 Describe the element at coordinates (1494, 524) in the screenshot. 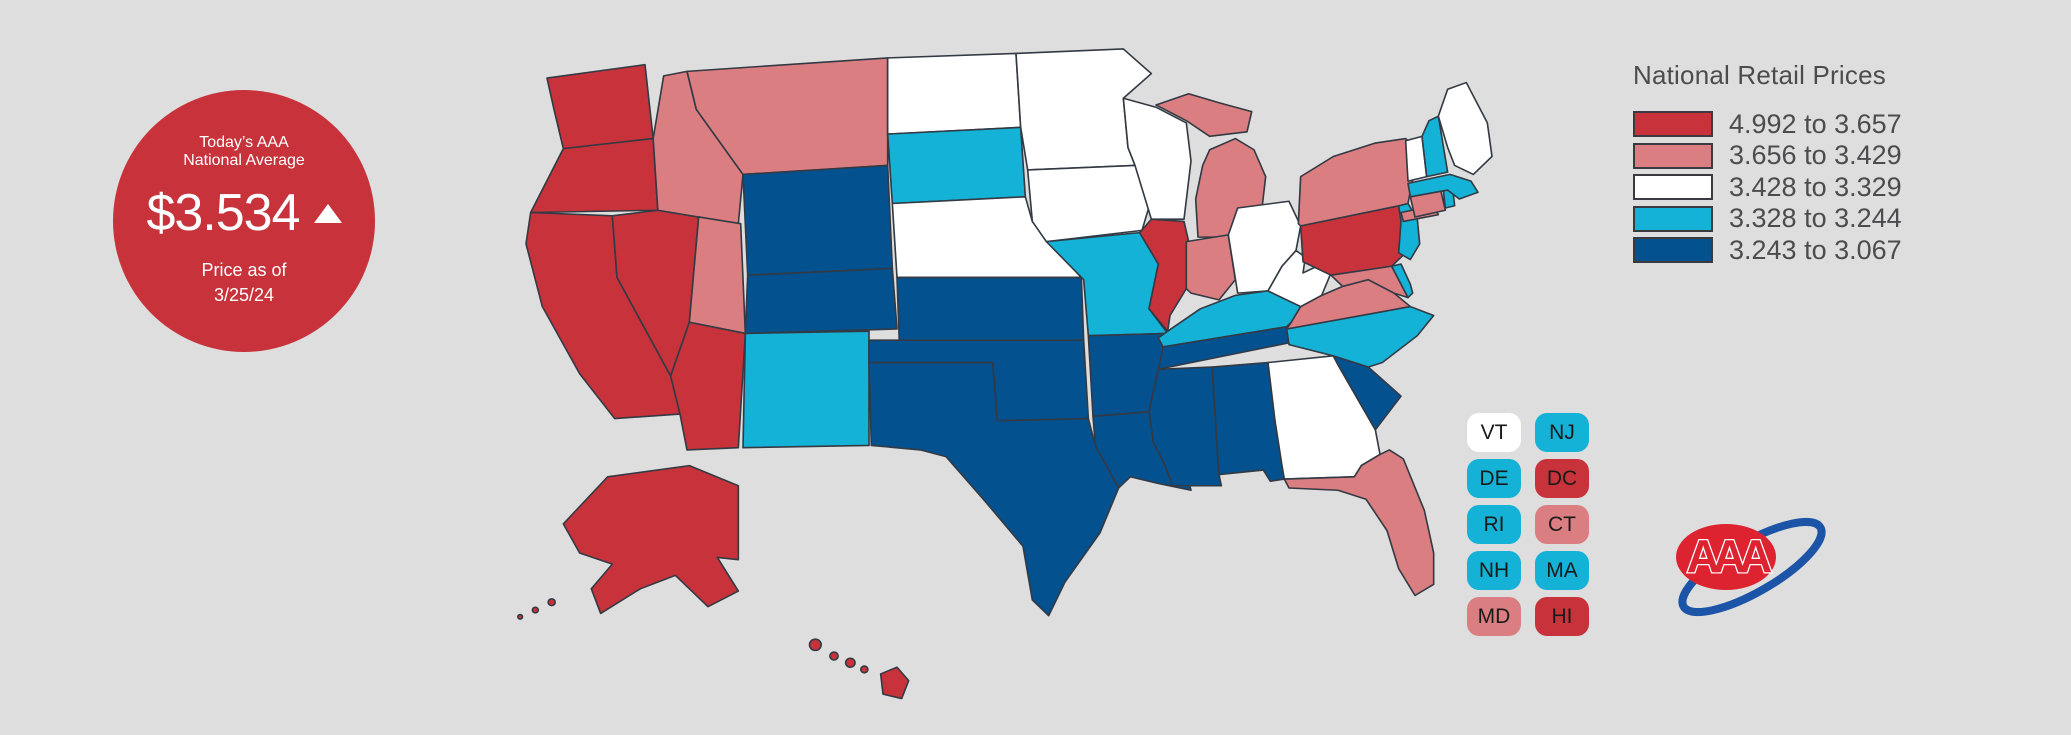

I see `state-box-RI: RI` at that location.